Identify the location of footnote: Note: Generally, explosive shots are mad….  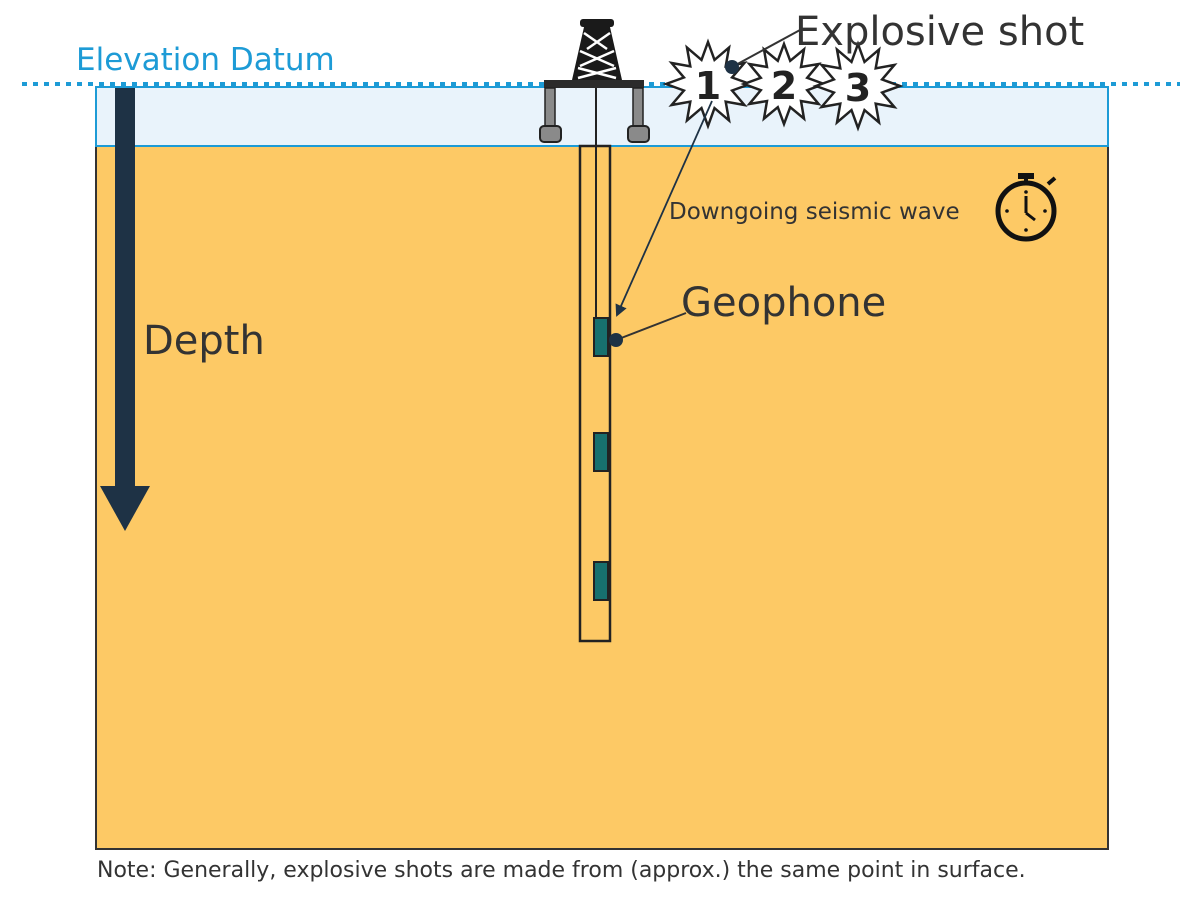
(561, 870).